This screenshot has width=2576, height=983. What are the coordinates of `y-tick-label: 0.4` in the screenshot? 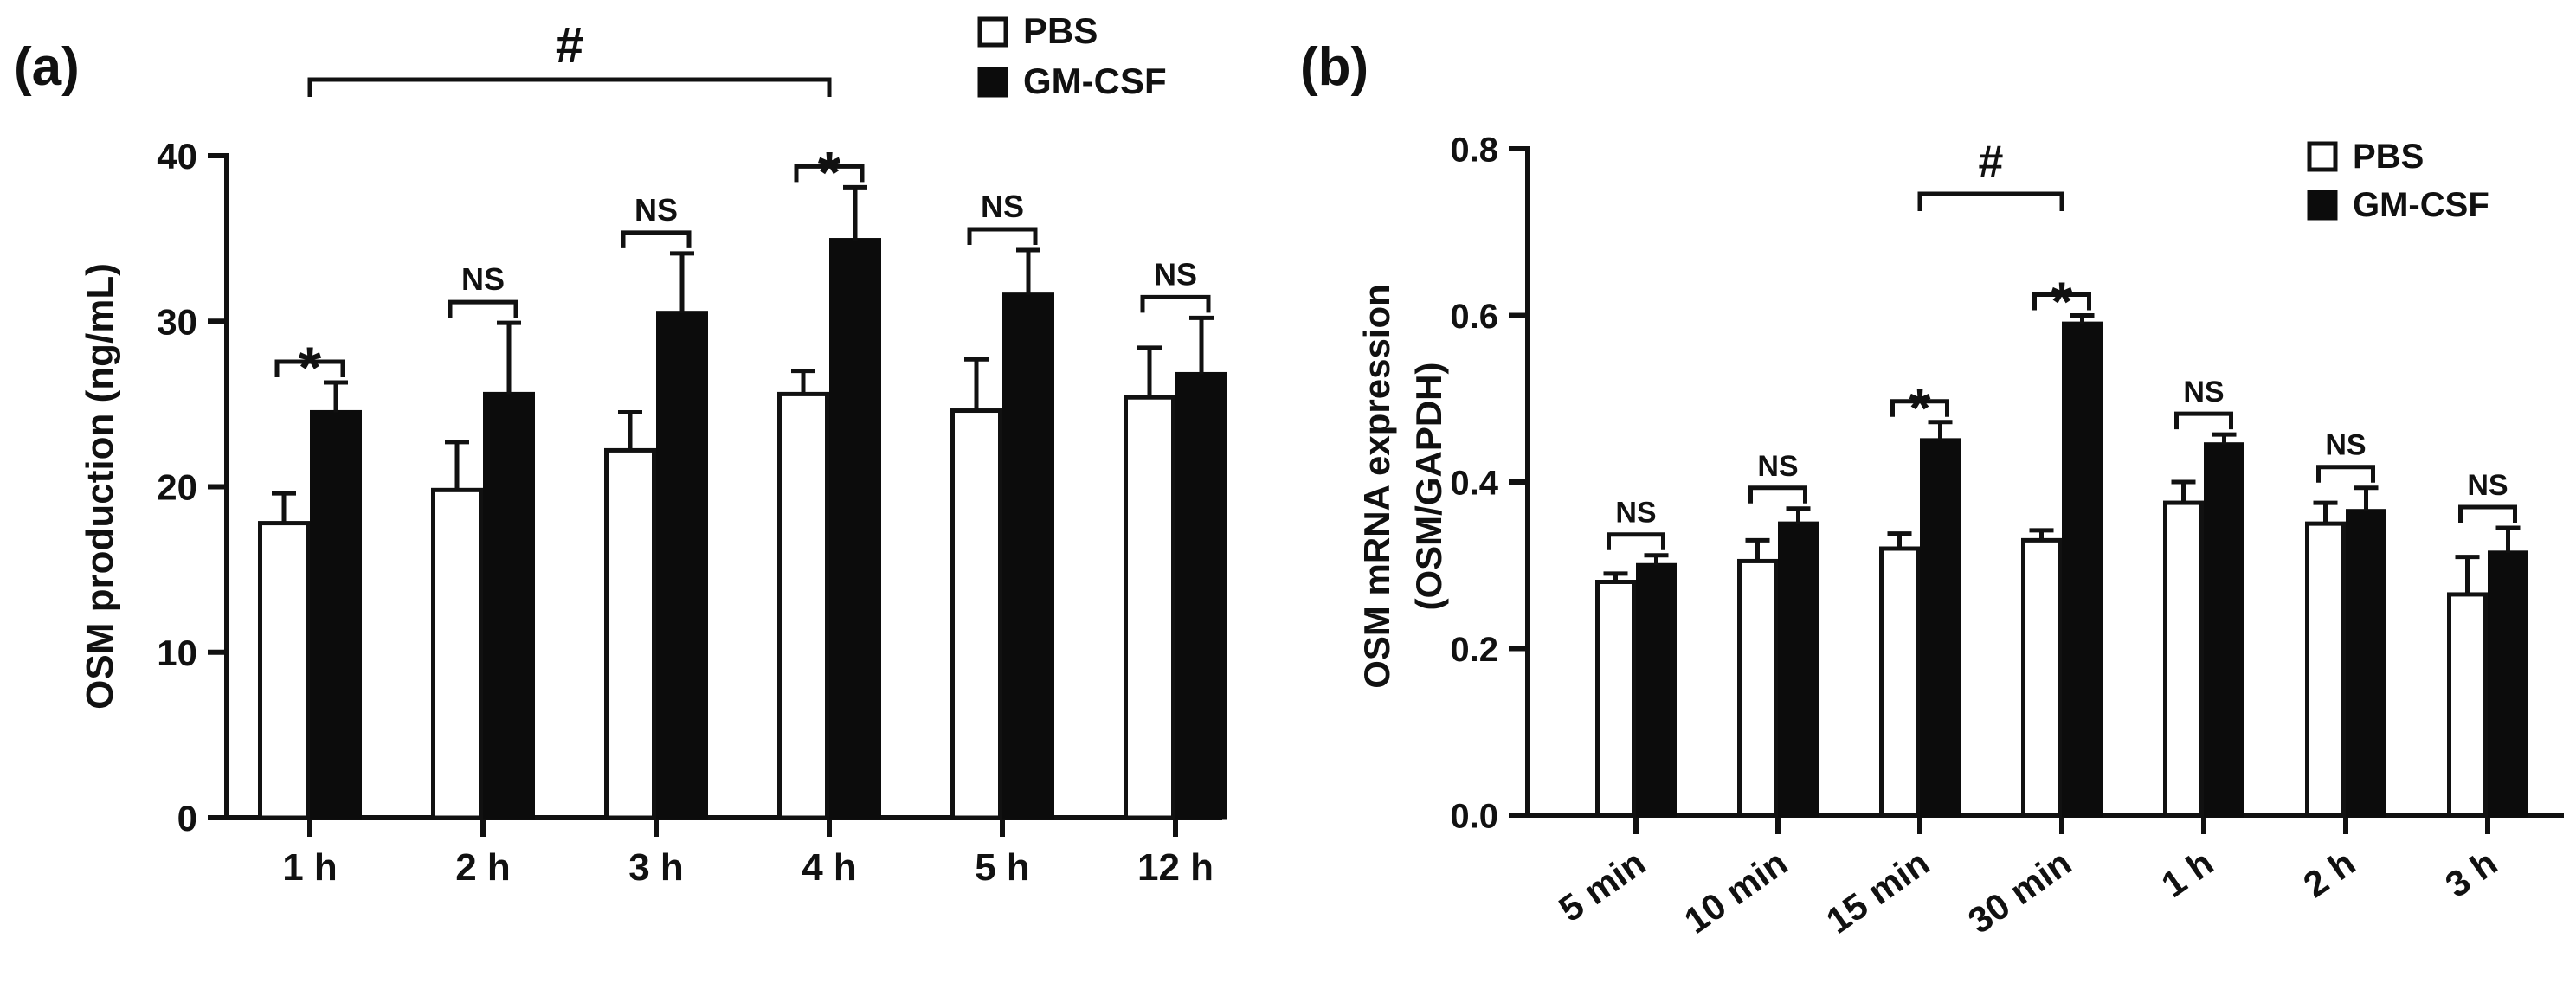 It's located at (1474, 483).